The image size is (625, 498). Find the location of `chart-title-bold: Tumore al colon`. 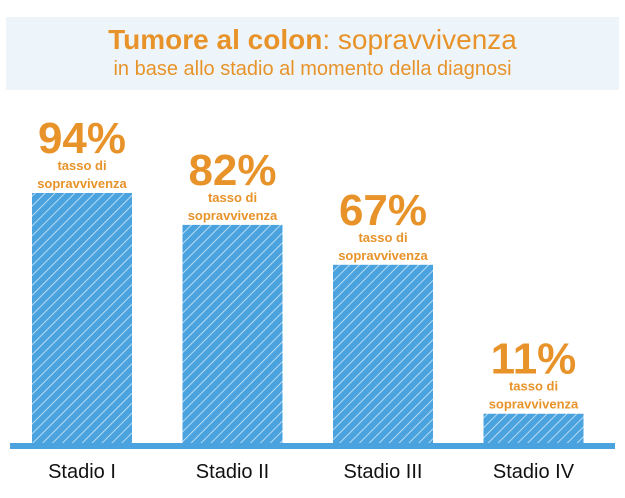

chart-title-bold: Tumore al colon is located at coordinates (215, 39).